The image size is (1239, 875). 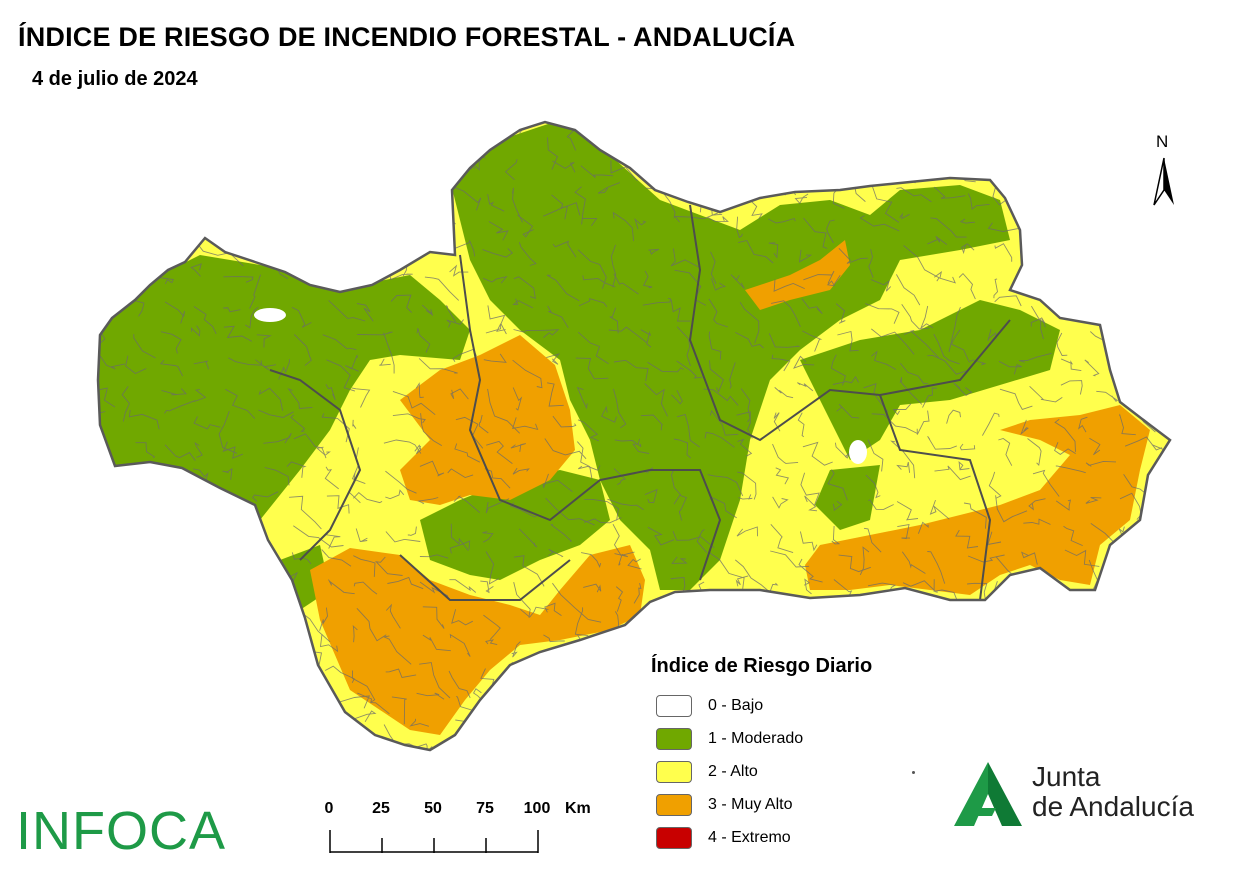 I want to click on zone-muyalto-sevilla, so click(x=487, y=420).